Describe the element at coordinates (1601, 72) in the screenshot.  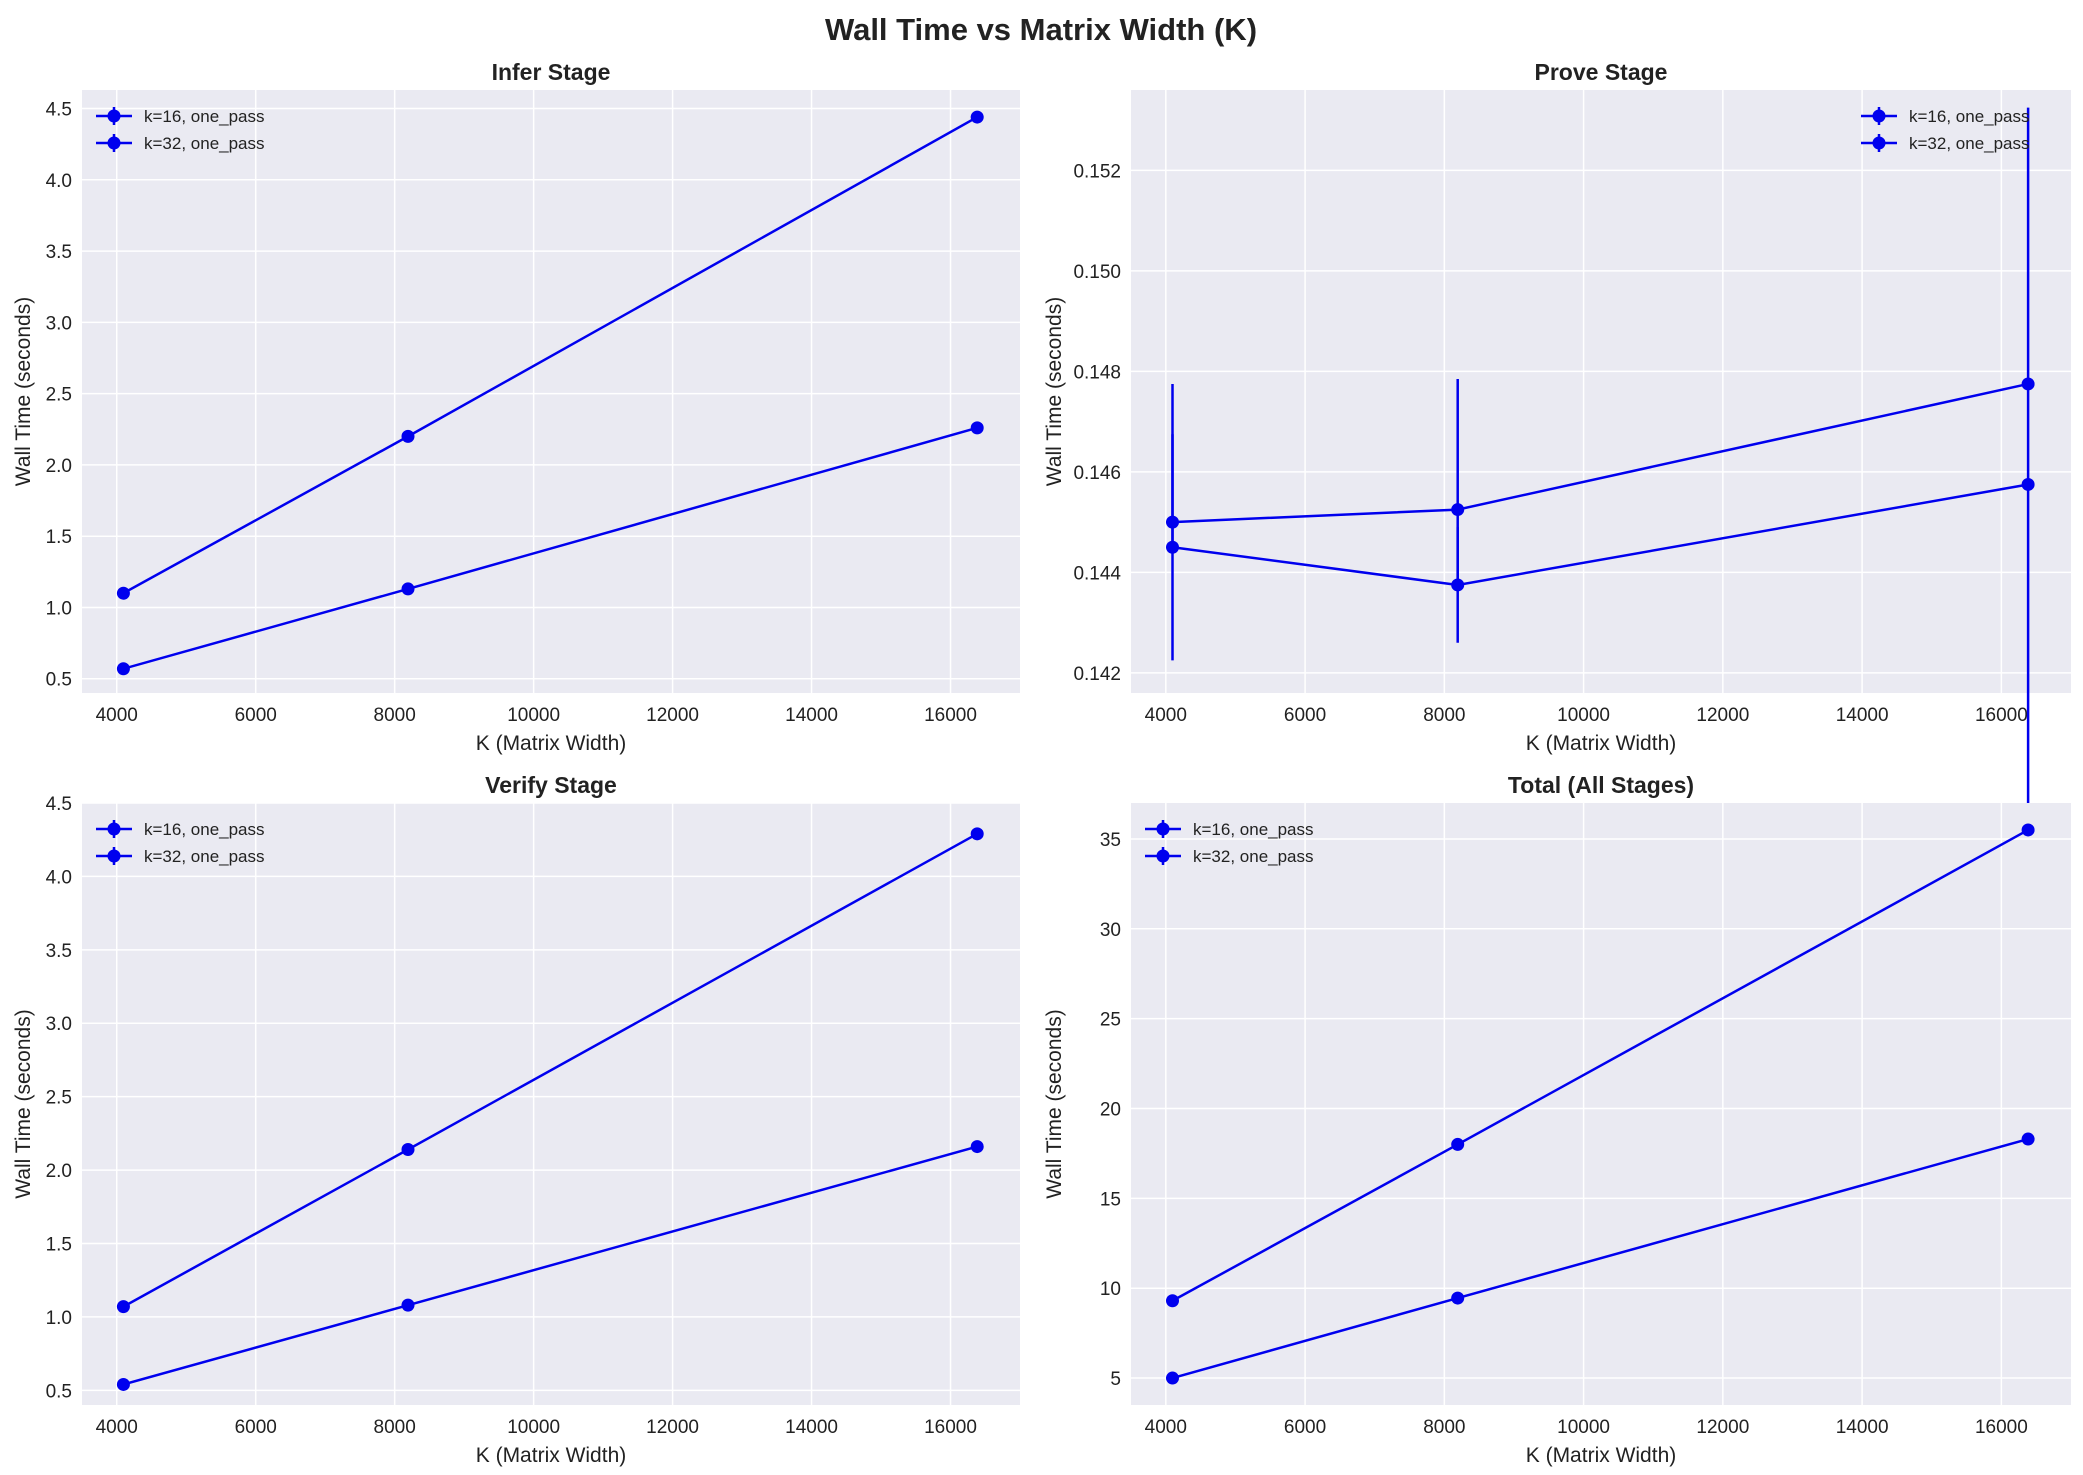
I see `panel-title: Prove Stage` at that location.